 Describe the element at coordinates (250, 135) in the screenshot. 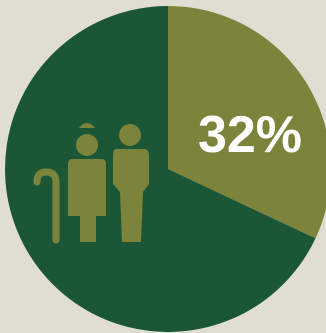

I see `slice-percent-label: 32%` at that location.